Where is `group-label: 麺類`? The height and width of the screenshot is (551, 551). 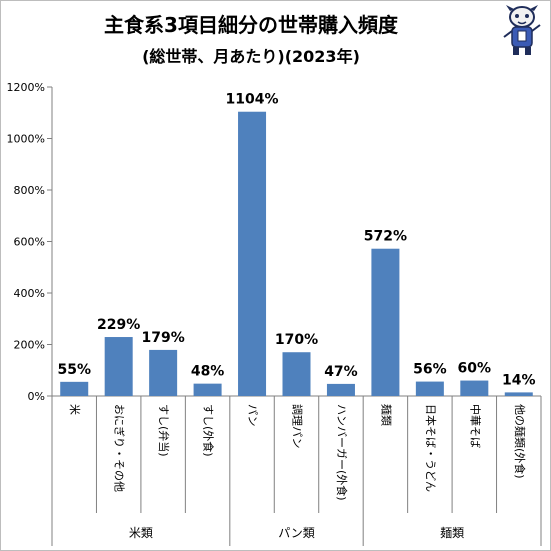 group-label: 麺類 is located at coordinates (452, 533).